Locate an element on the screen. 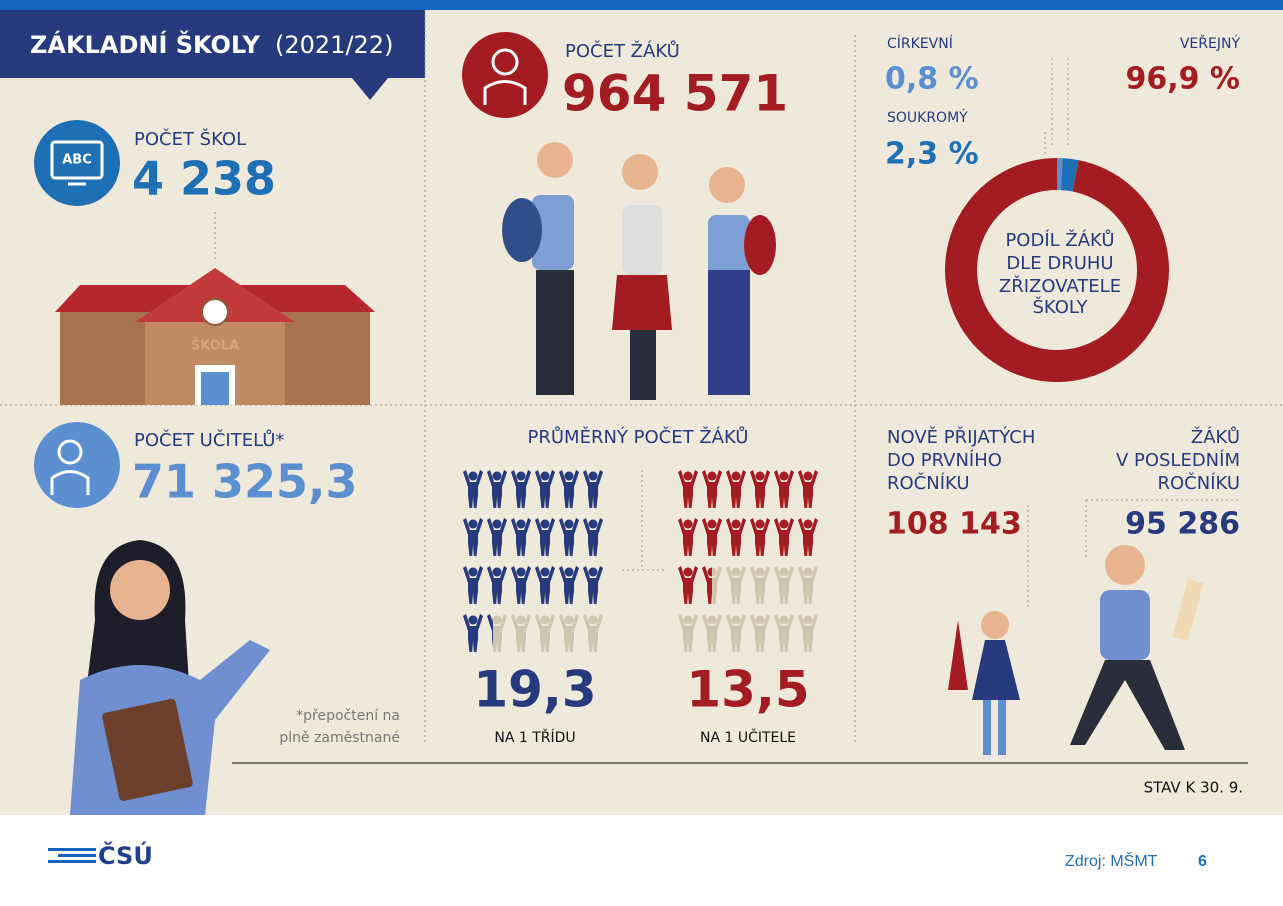  per-teacher-label: NA 1 UČITELE is located at coordinates (748, 737).